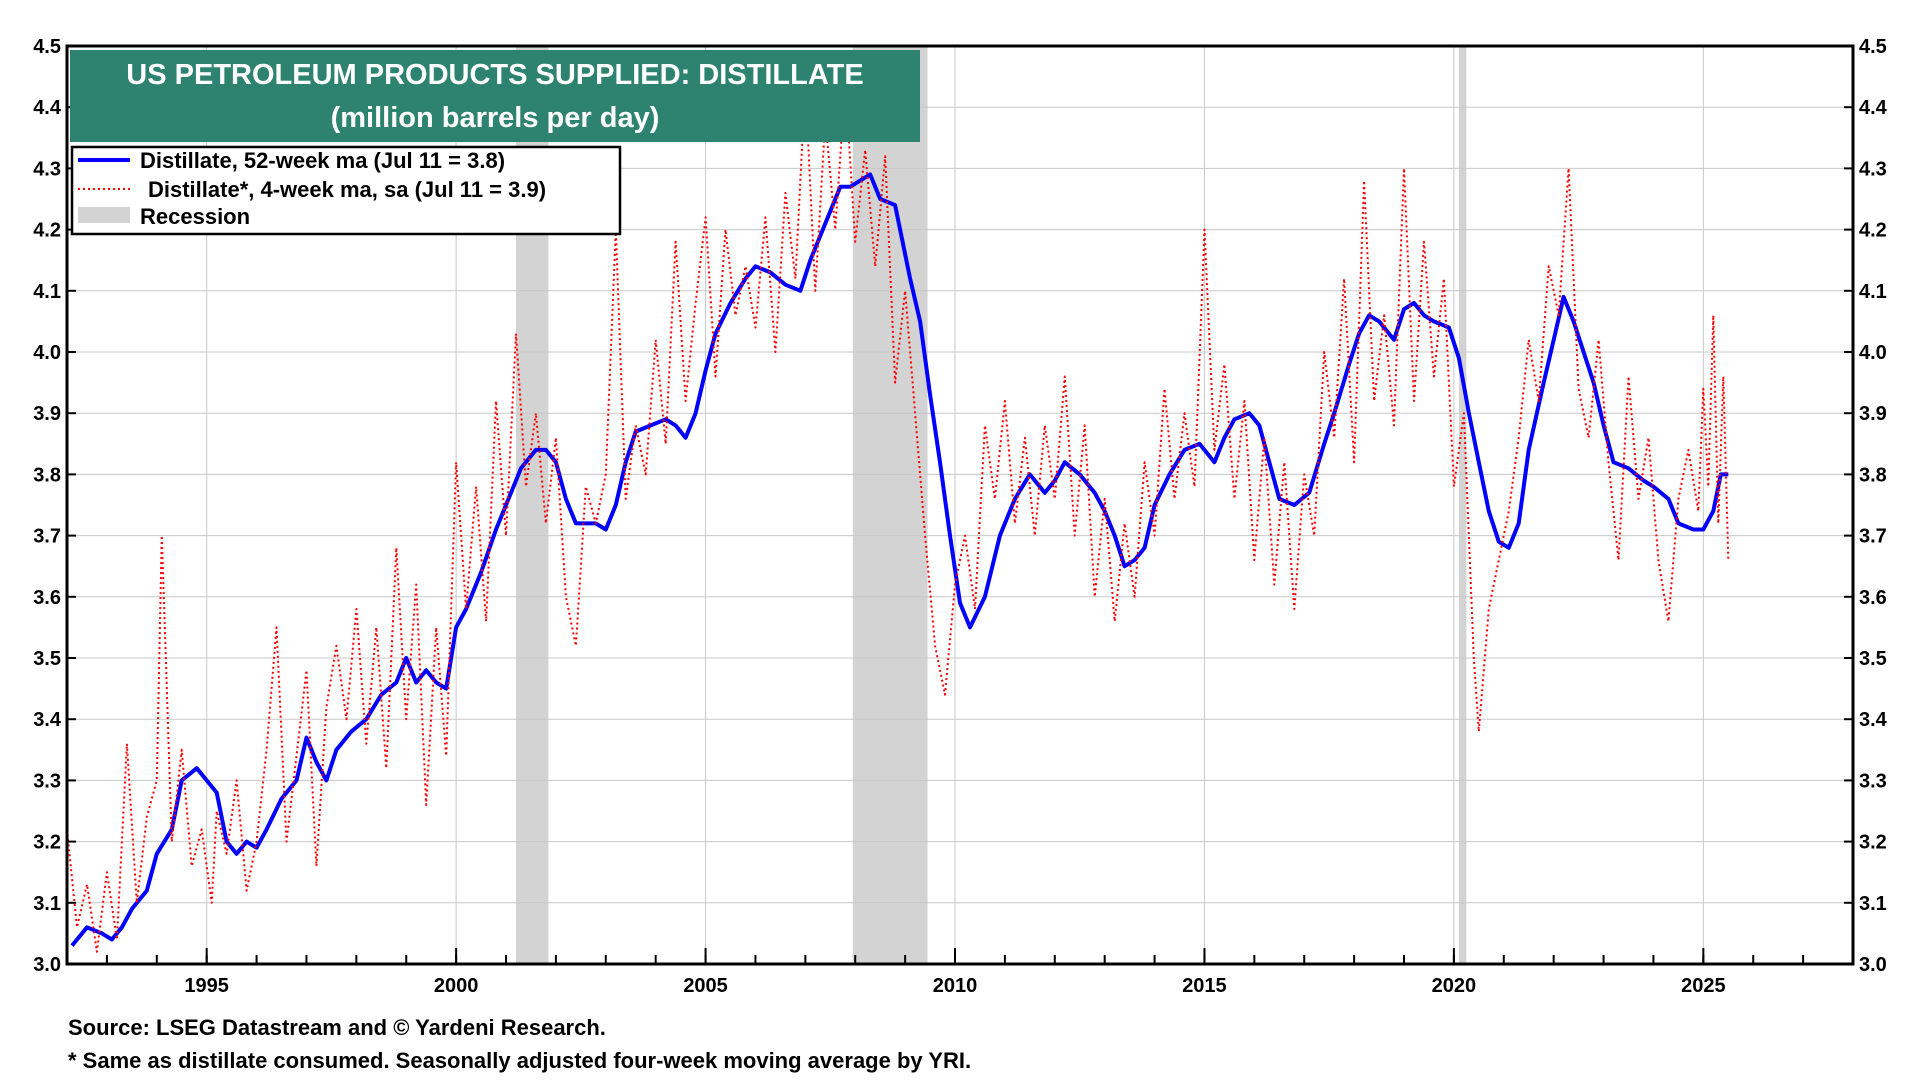  What do you see at coordinates (1873, 108) in the screenshot?
I see `y-tick-label-right-14: 4.4` at bounding box center [1873, 108].